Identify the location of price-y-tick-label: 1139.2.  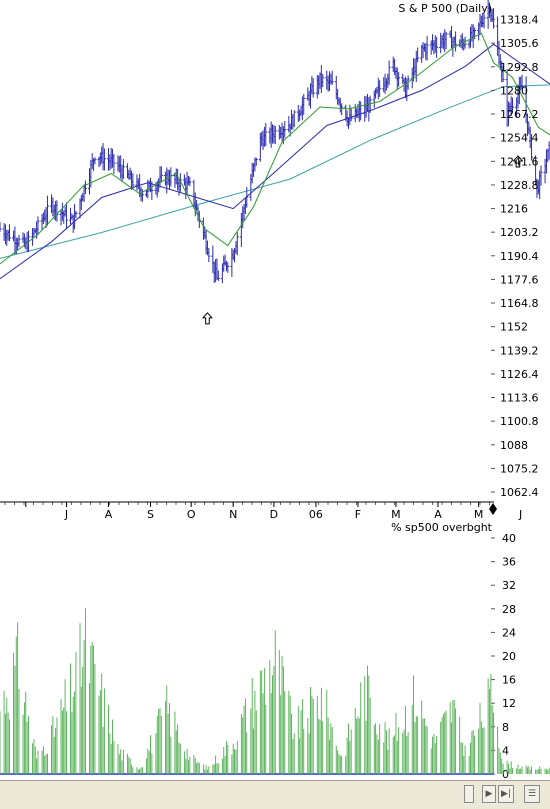
(519, 350).